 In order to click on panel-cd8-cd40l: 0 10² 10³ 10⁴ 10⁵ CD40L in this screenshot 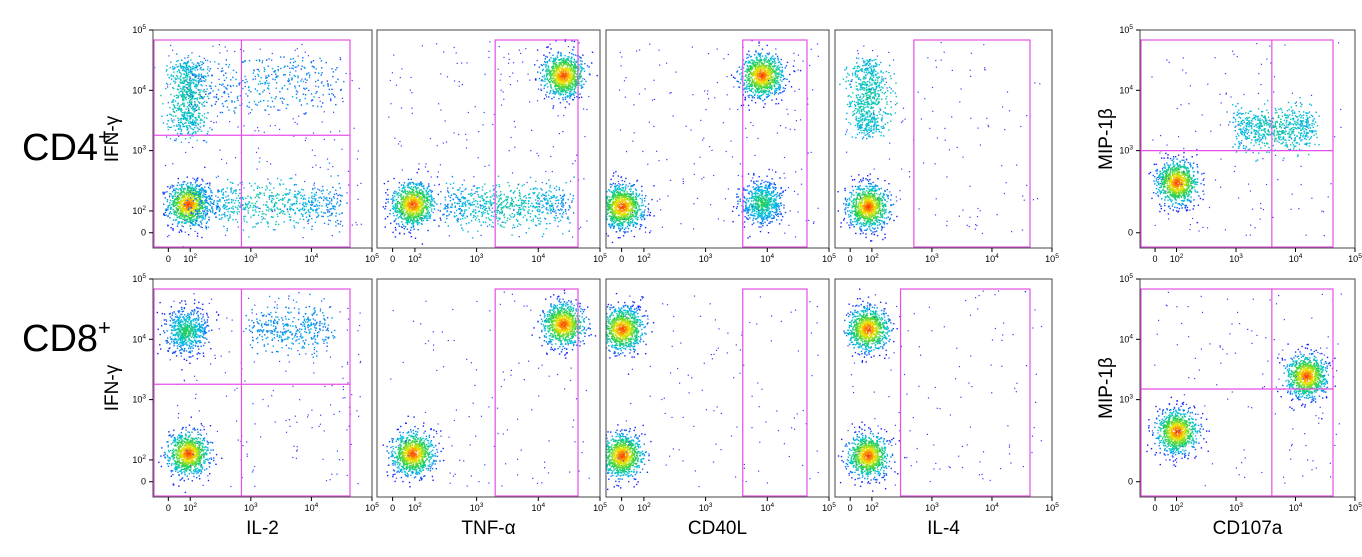, I will do `click(720, 408)`.